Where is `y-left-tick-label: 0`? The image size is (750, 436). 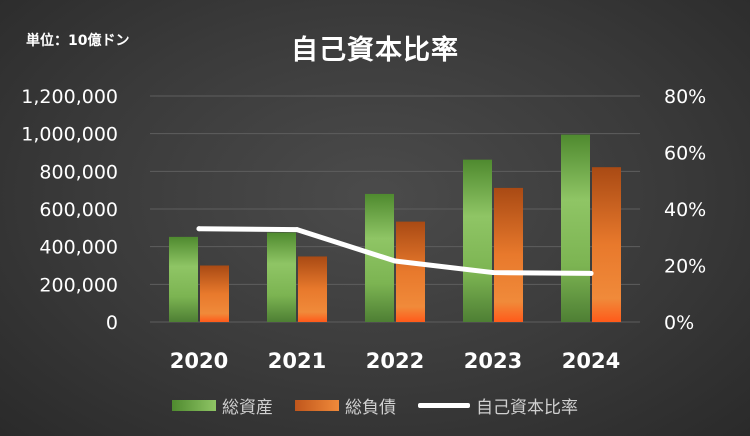
y-left-tick-label: 0 is located at coordinates (112, 323).